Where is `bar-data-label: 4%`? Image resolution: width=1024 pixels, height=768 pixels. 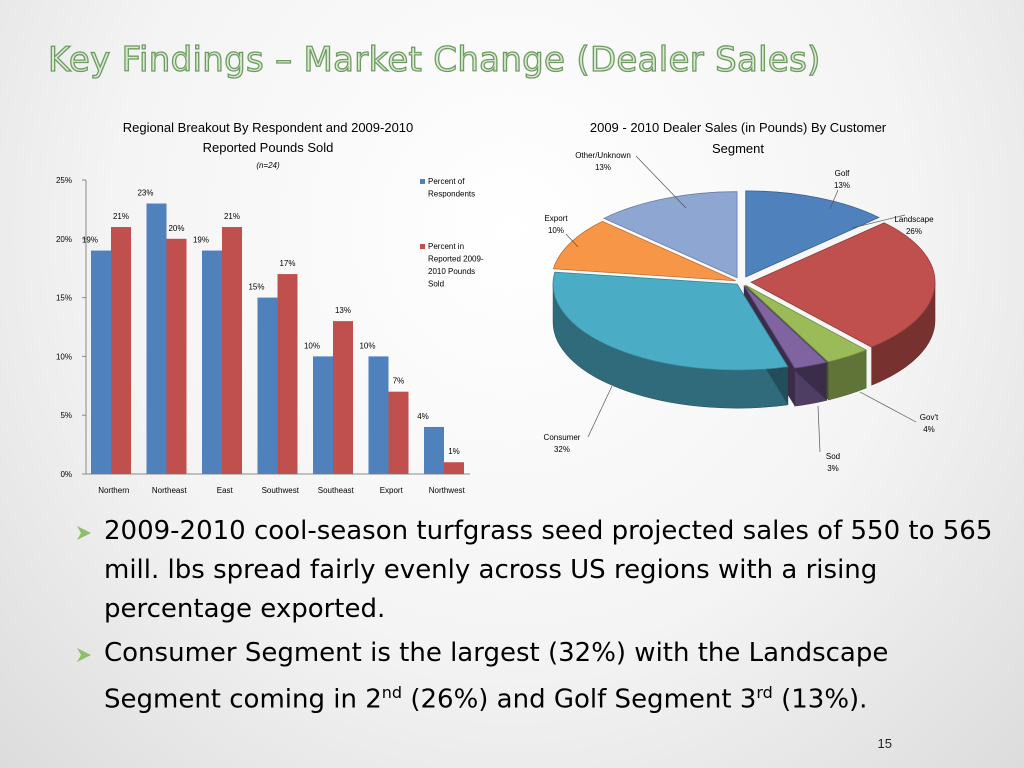
bar-data-label: 4% is located at coordinates (423, 416).